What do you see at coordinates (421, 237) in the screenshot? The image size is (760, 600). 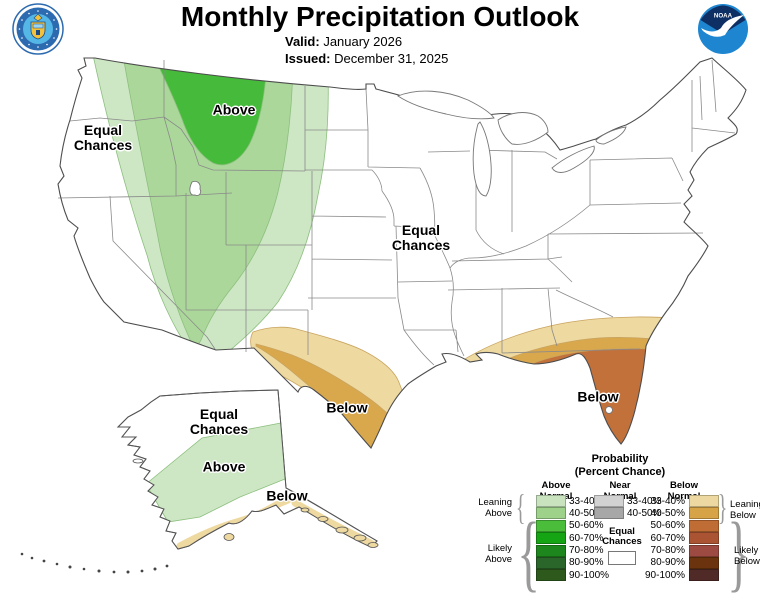 I see `label-central-equal-chances: Equal Chances` at bounding box center [421, 237].